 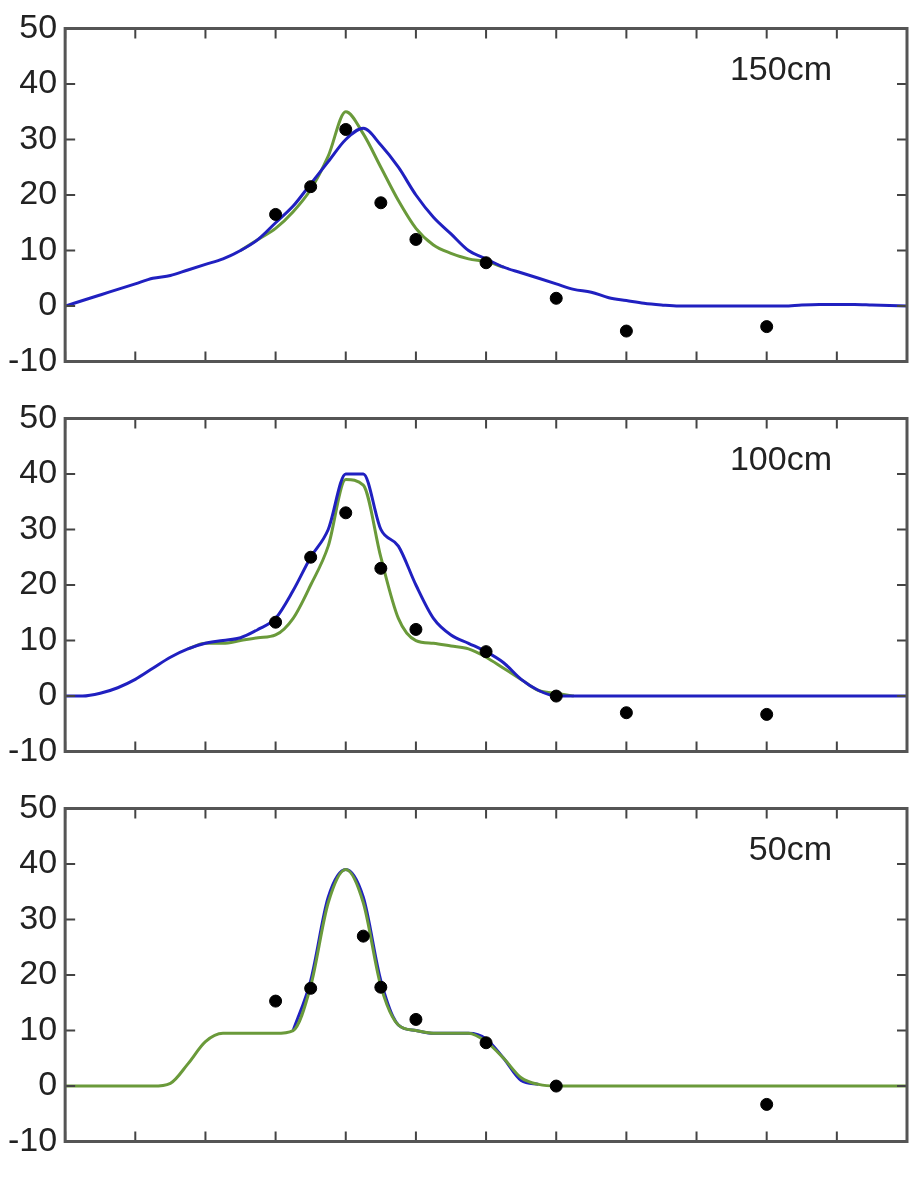 I want to click on annotation: 100cm, so click(x=780, y=457).